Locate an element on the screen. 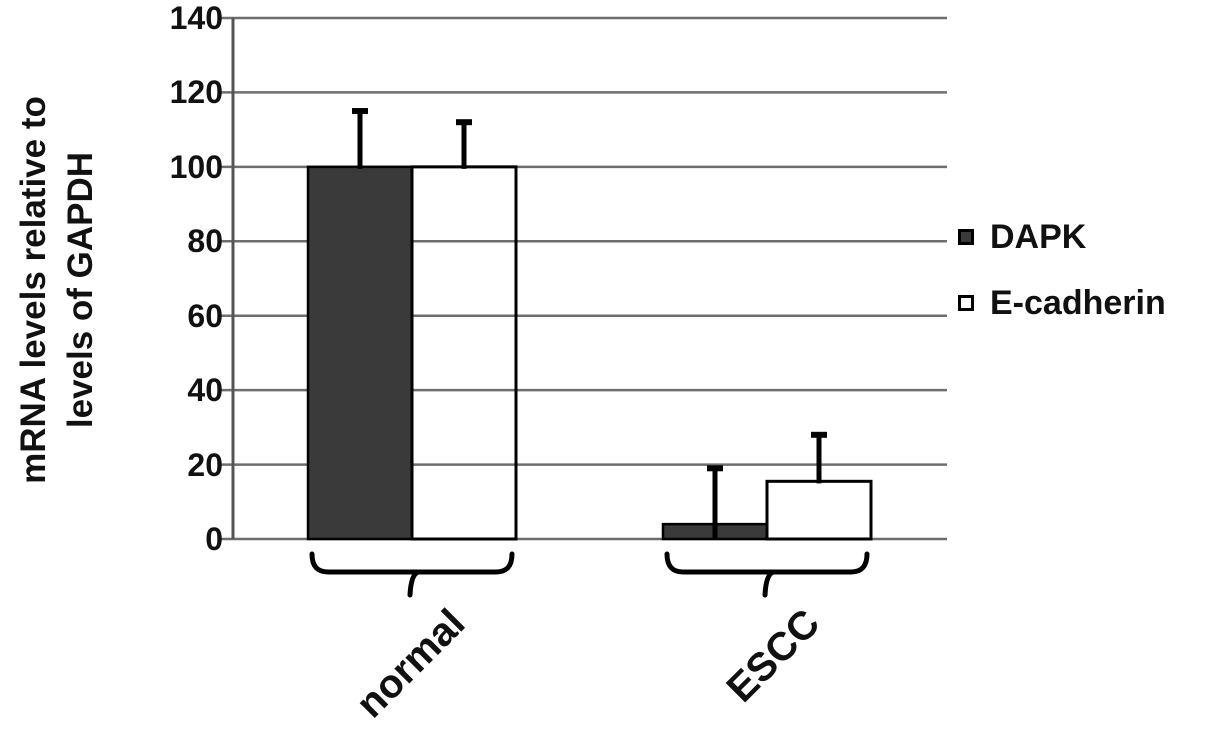 The image size is (1205, 732). y-tick-label: 100 is located at coordinates (196, 166).